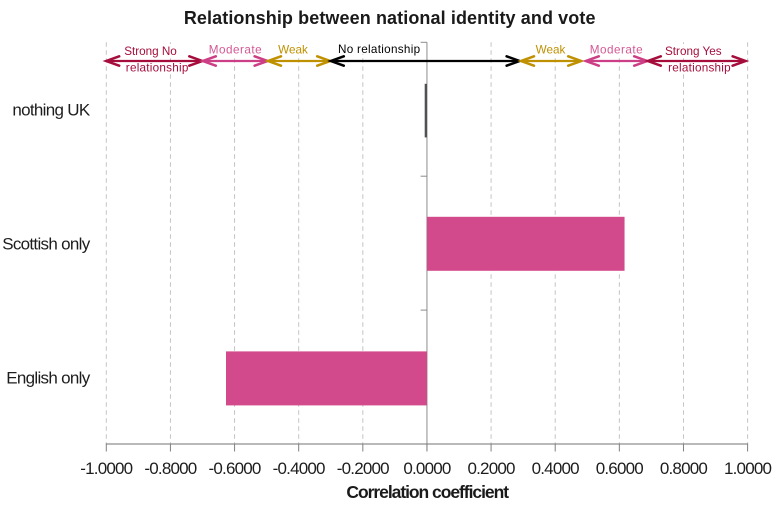 The image size is (780, 511). Describe the element at coordinates (491, 468) in the screenshot. I see `svg-text: 0.2000` at that location.